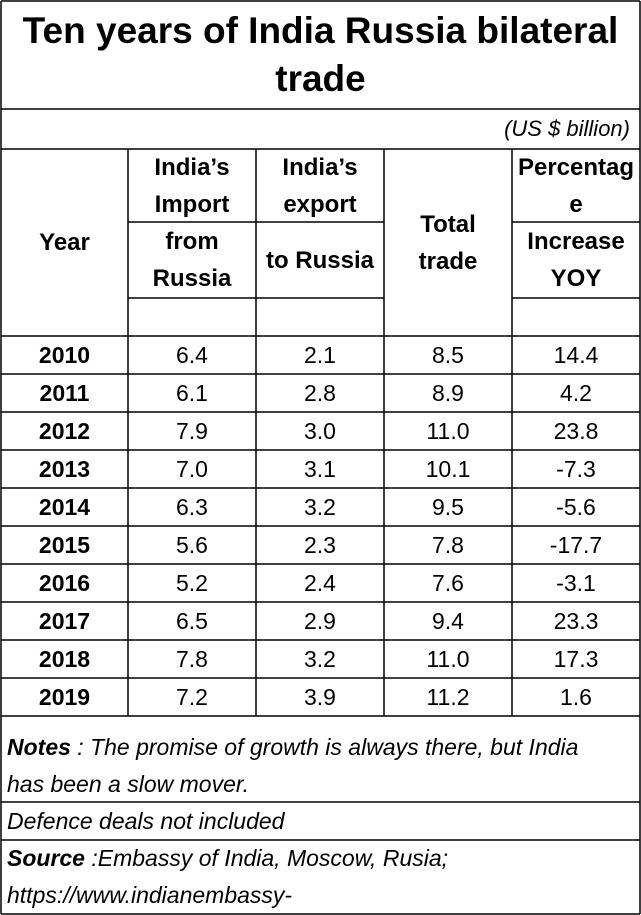 The height and width of the screenshot is (915, 641). I want to click on cell-import: 7.0, so click(192, 468).